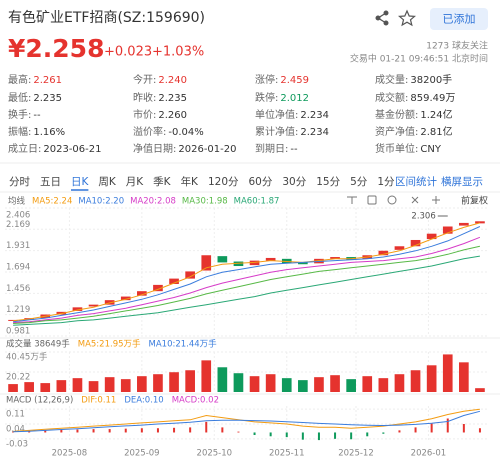 This screenshot has width=500, height=465. What do you see at coordinates (80, 182) in the screenshot?
I see `period-tab: 日K` at bounding box center [80, 182].